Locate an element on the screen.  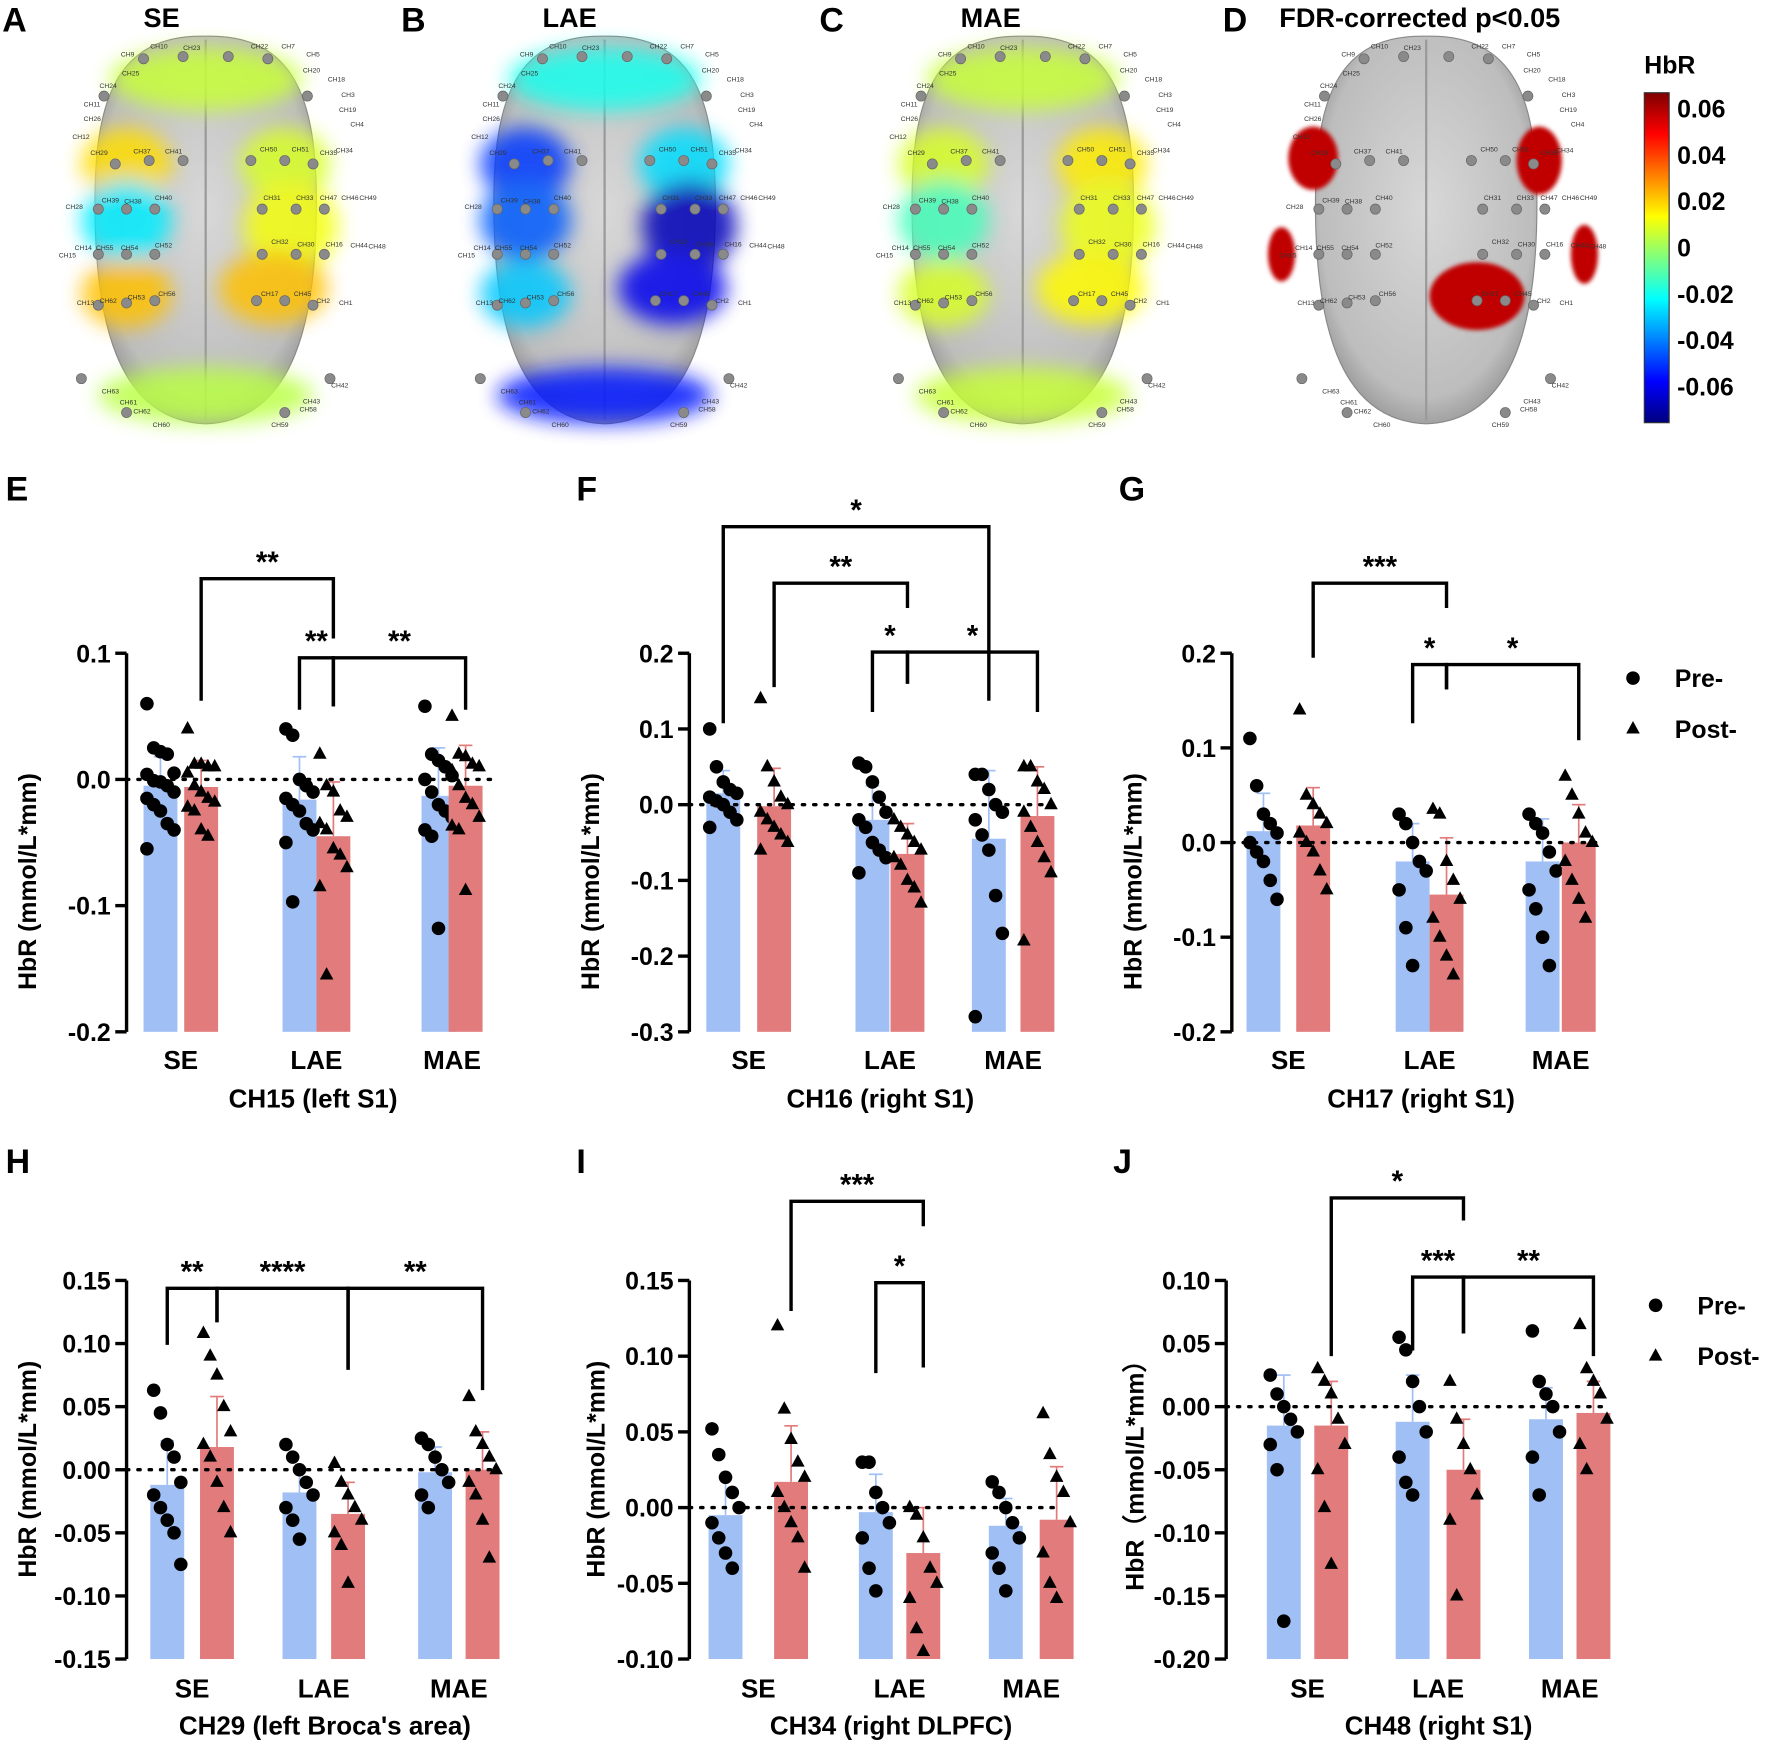
channel-label: CH26 is located at coordinates (910, 119).